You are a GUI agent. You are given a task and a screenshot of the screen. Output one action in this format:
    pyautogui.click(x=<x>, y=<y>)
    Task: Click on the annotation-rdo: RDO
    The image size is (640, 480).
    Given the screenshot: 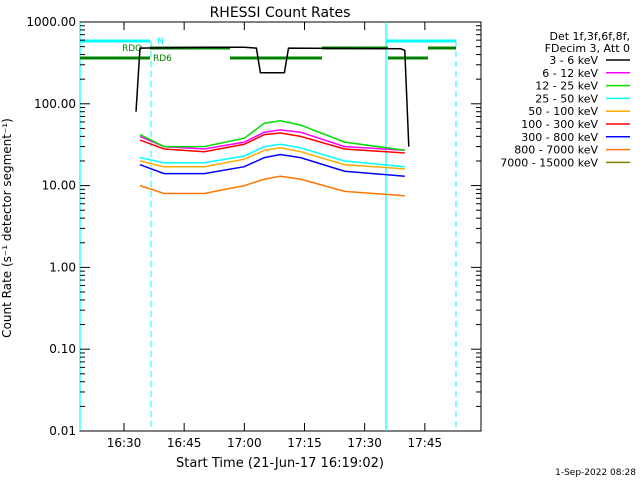 What is the action you would take?
    pyautogui.click(x=132, y=49)
    